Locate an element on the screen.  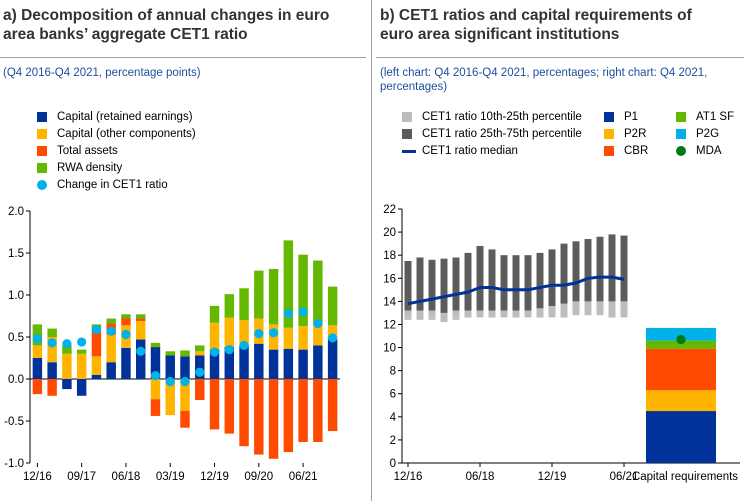
y-tick-label: 1.5 is located at coordinates (16, 254).